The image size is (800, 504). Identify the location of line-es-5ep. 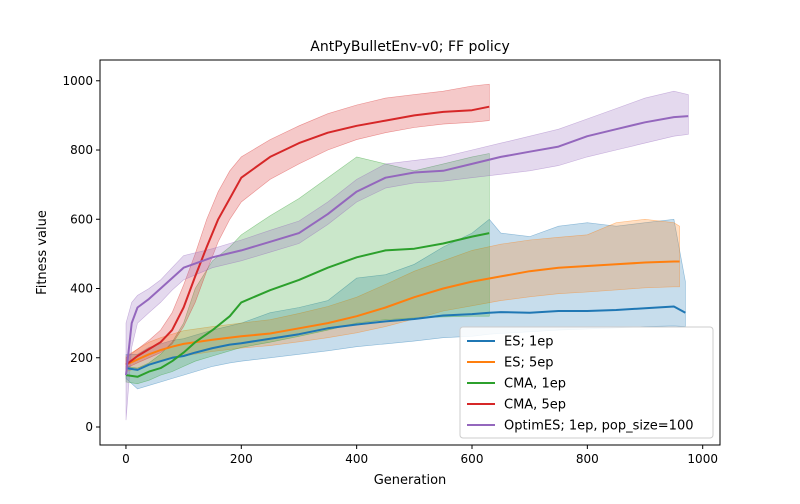
(402, 313).